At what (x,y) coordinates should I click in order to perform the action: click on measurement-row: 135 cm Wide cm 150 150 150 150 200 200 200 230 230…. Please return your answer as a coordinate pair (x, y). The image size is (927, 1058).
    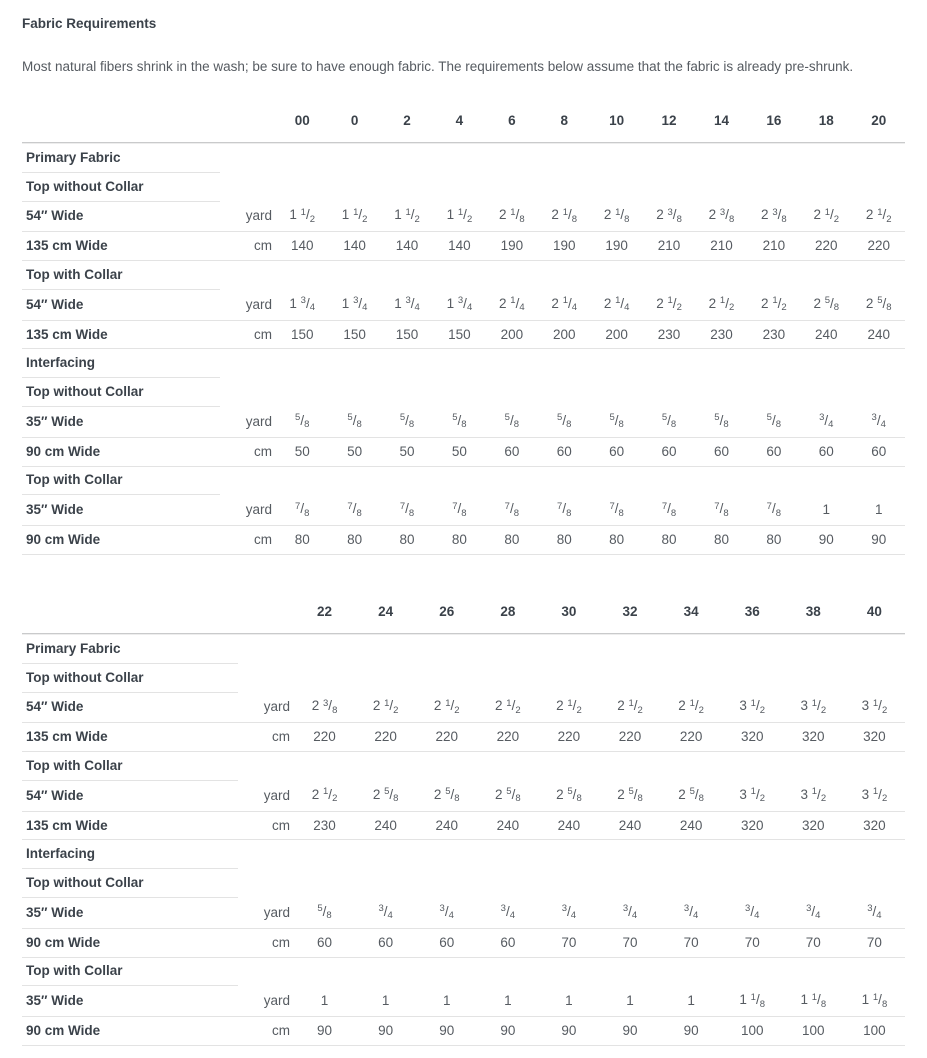
    Looking at the image, I should click on (463, 335).